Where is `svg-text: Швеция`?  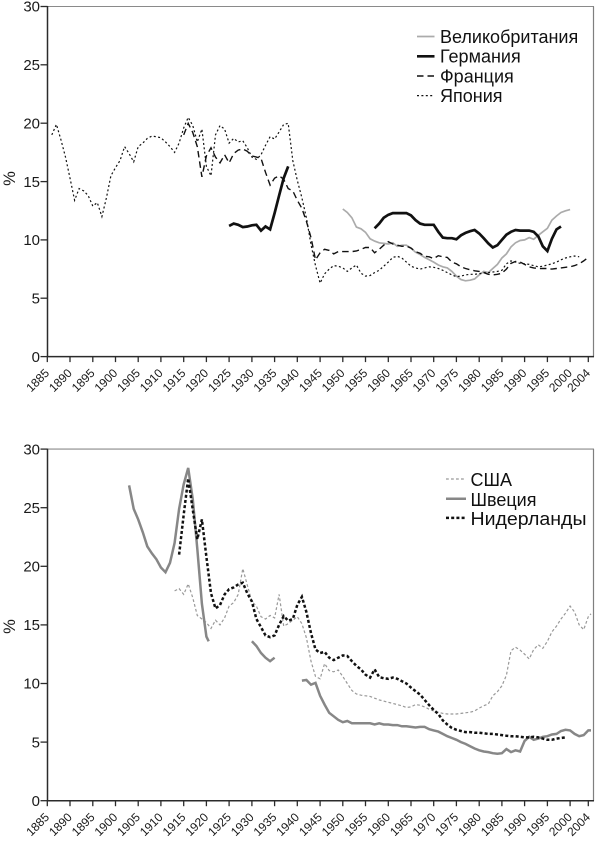
svg-text: Швеция is located at coordinates (504, 500).